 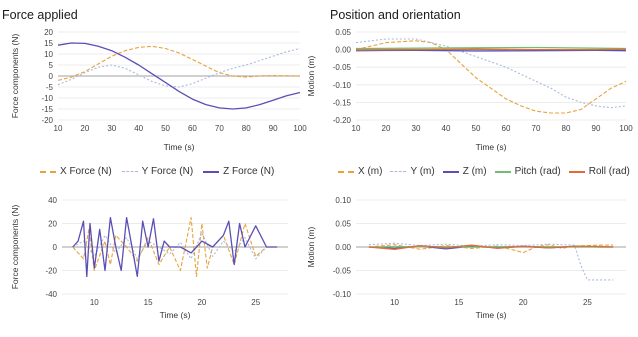 What do you see at coordinates (342, 120) in the screenshot?
I see `y-tick-label: -0.20` at bounding box center [342, 120].